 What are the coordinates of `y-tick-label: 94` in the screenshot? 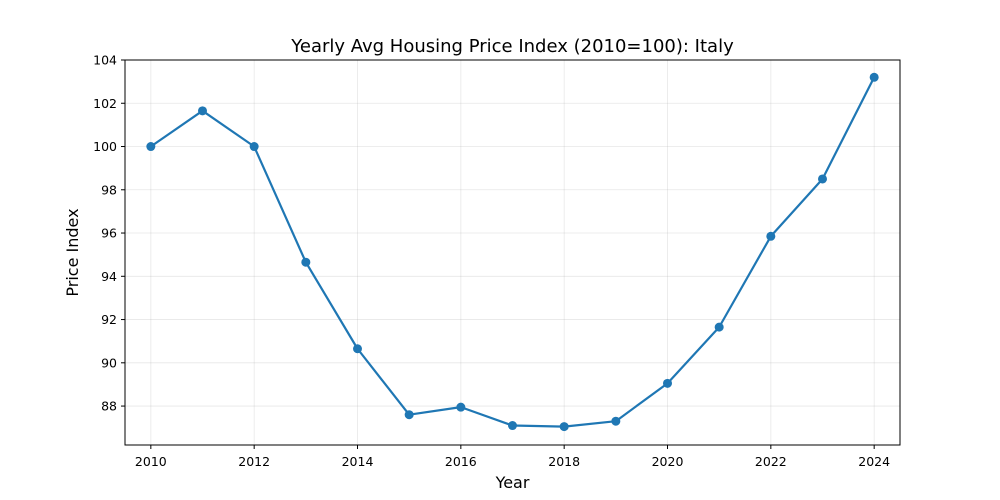 It's located at (109, 276).